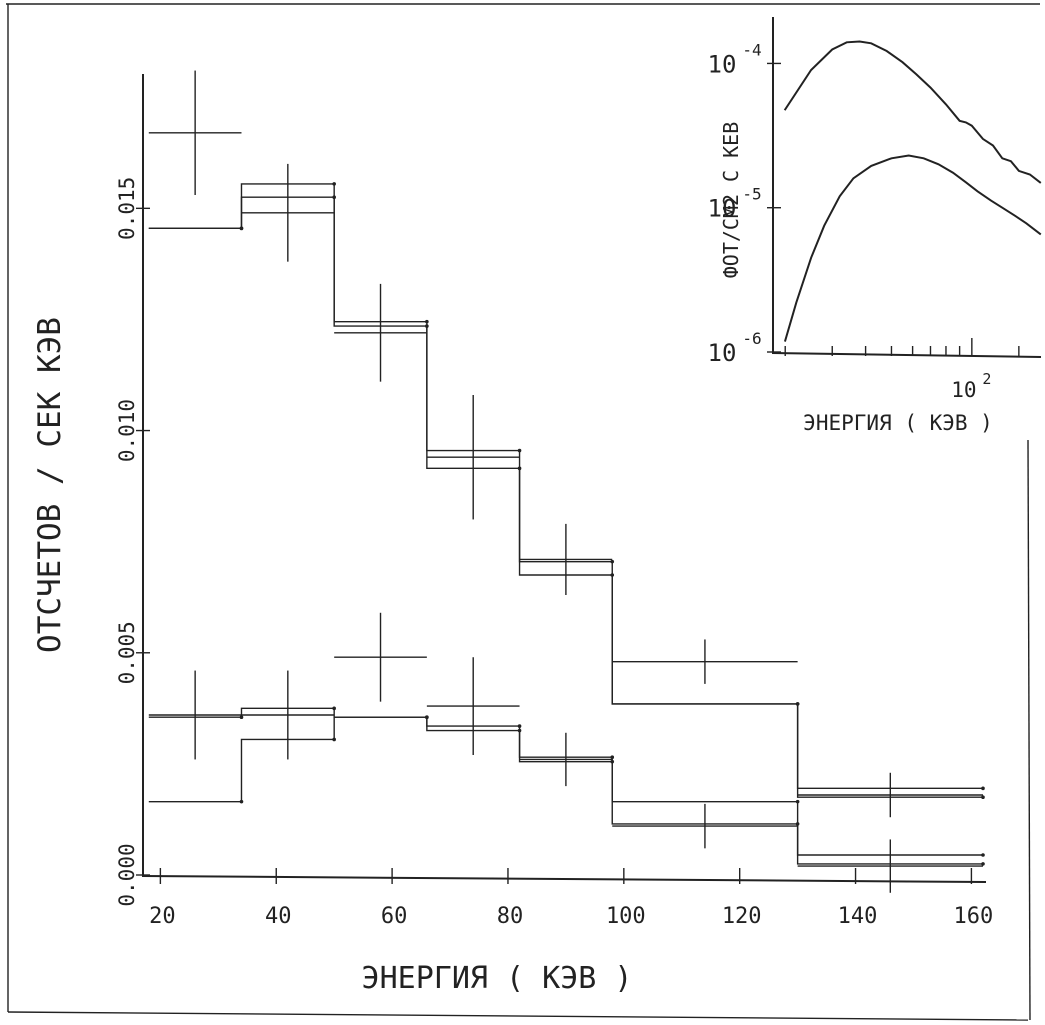 The height and width of the screenshot is (1025, 1045). I want to click on main-y-tick-label: 0.010, so click(127, 430).